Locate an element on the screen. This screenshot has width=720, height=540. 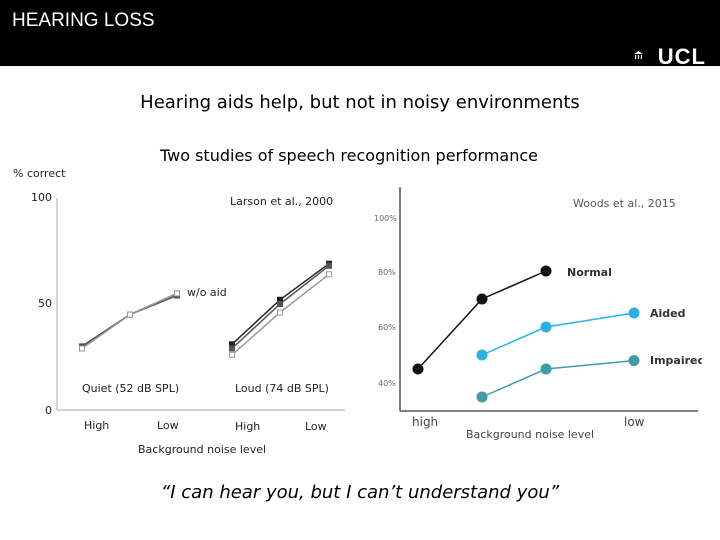
left-chart-ylabel: % correct is located at coordinates (39, 173).